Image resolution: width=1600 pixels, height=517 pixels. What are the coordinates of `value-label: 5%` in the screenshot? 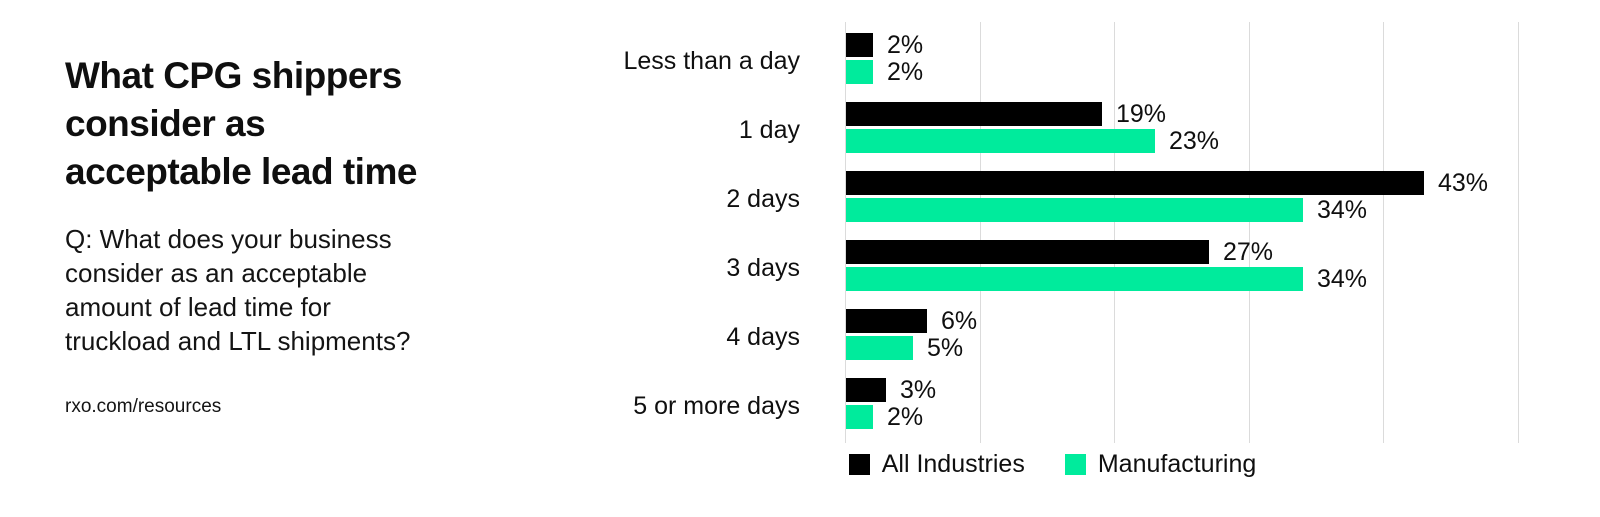 It's located at (945, 348).